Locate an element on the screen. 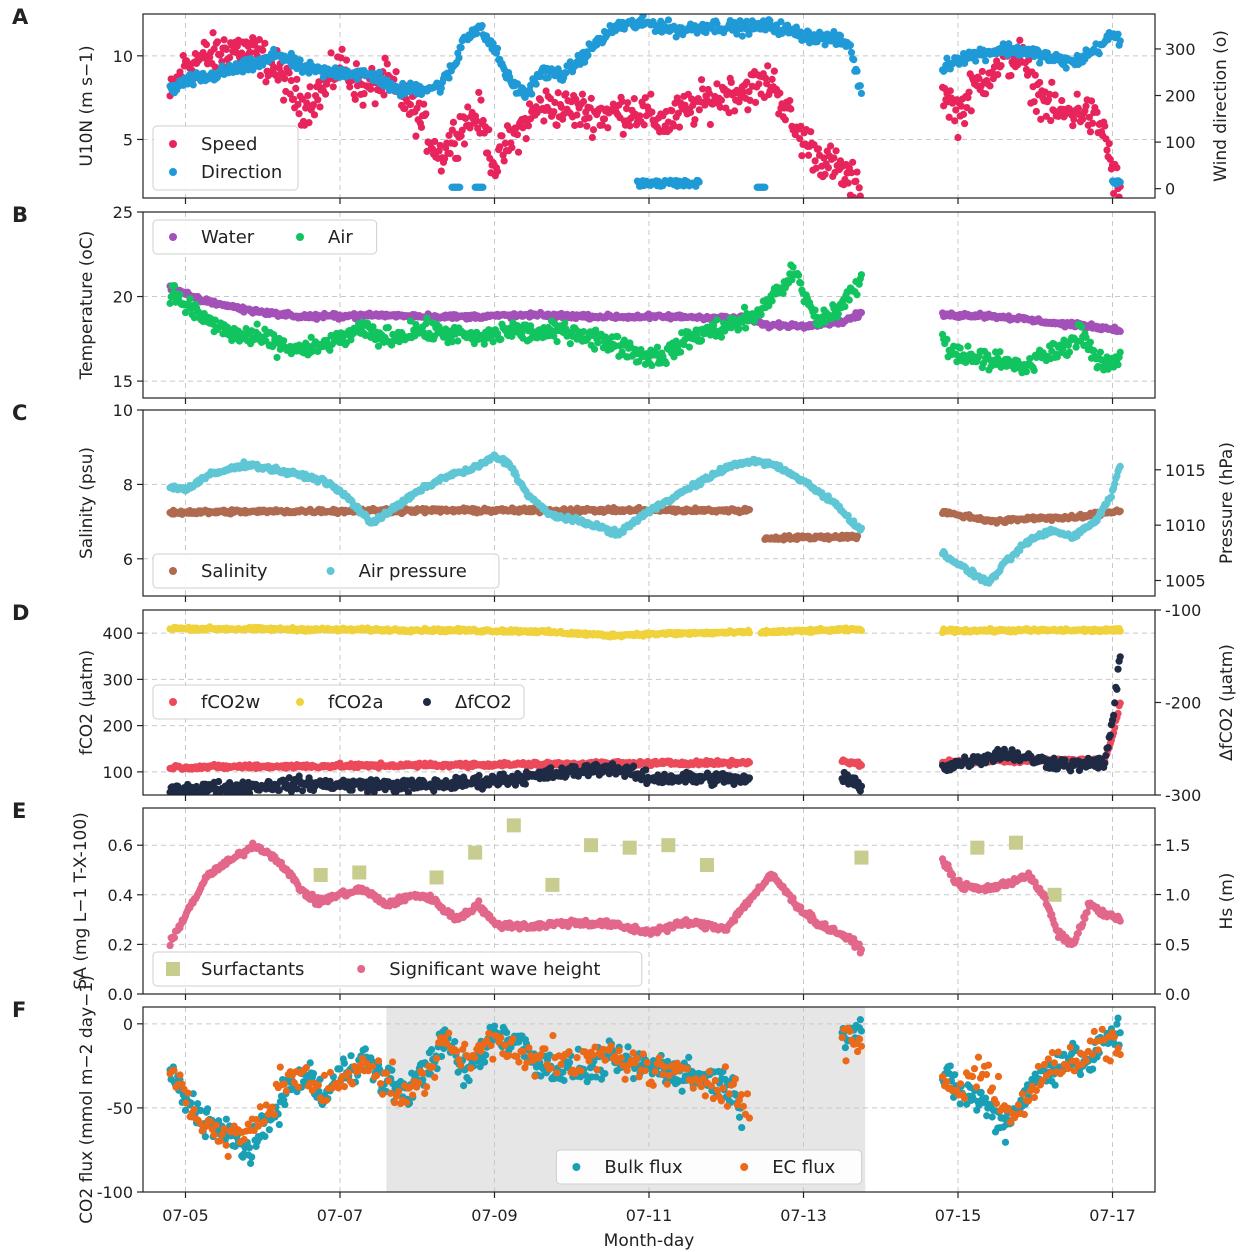 Image resolution: width=1249 pixels, height=1252 pixels. legend-label: Air is located at coordinates (340, 237).